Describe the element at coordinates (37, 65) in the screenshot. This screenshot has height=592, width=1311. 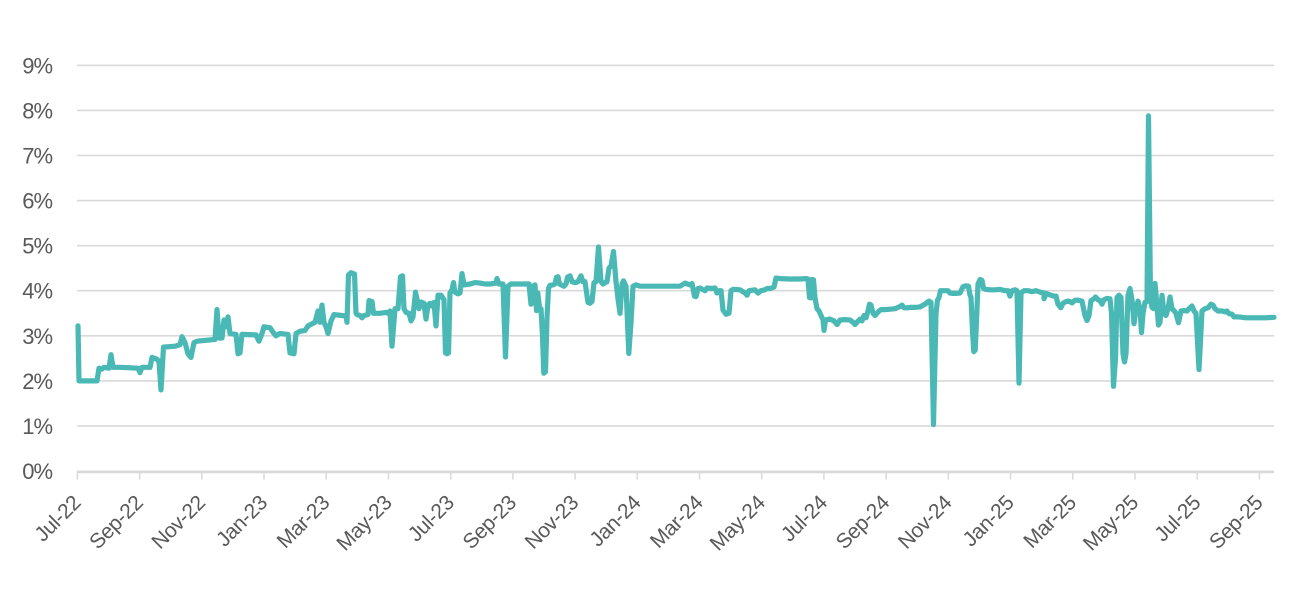
I see `svg-text: 9%` at that location.